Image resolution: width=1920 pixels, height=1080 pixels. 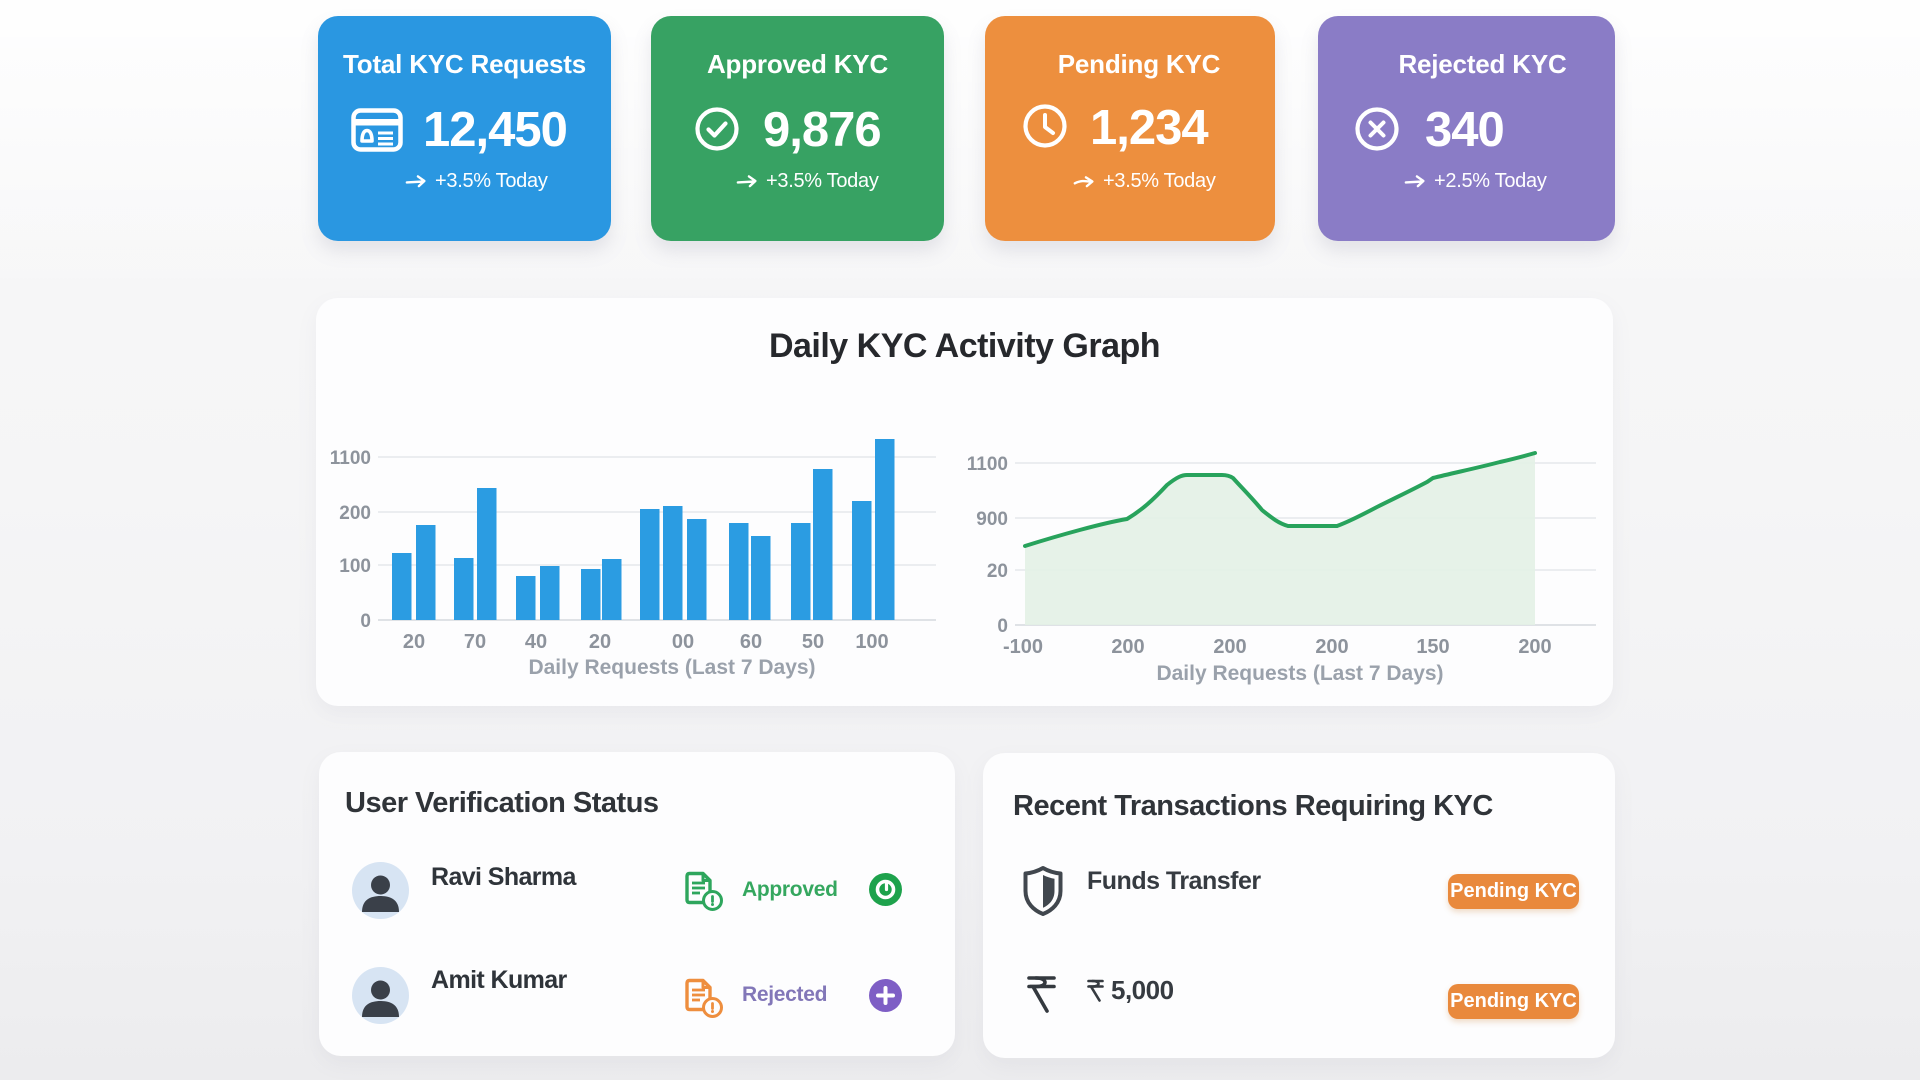 What do you see at coordinates (683, 642) in the screenshot?
I see `svg-text: 00` at bounding box center [683, 642].